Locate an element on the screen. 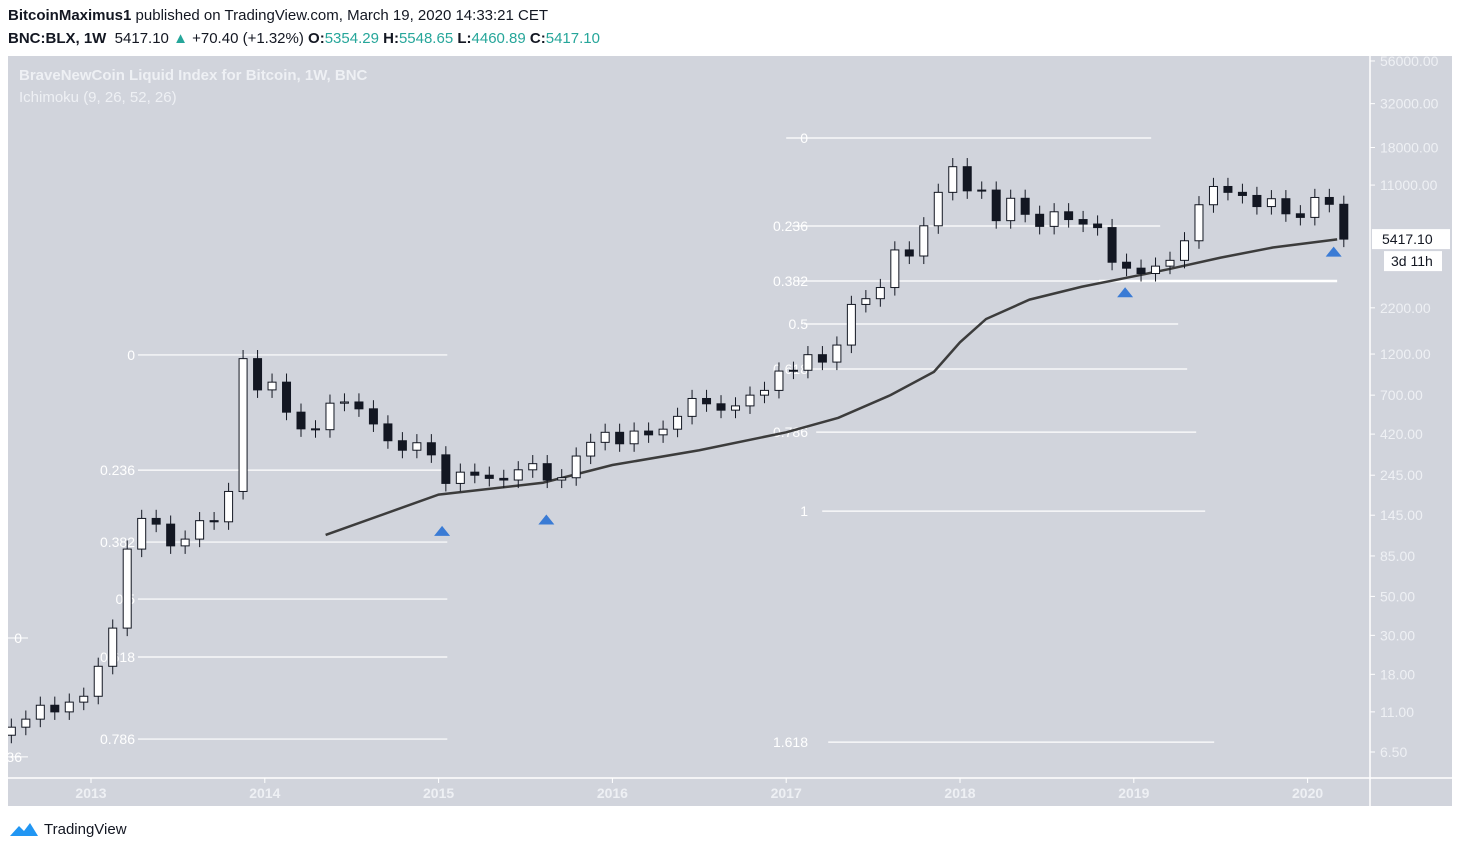  indicator-label: Ichimoku (9, 26, 52, 26) is located at coordinates (98, 97).